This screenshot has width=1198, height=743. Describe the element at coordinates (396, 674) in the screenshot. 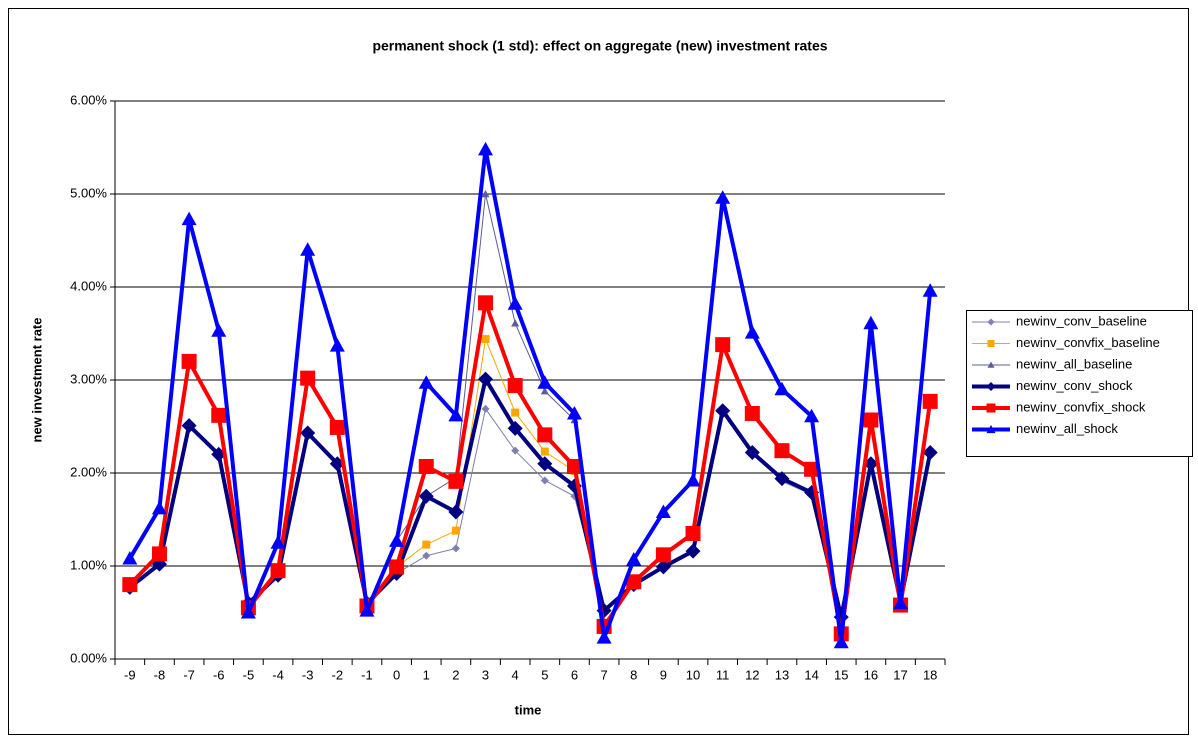

I see `x-tick-label: 0` at that location.